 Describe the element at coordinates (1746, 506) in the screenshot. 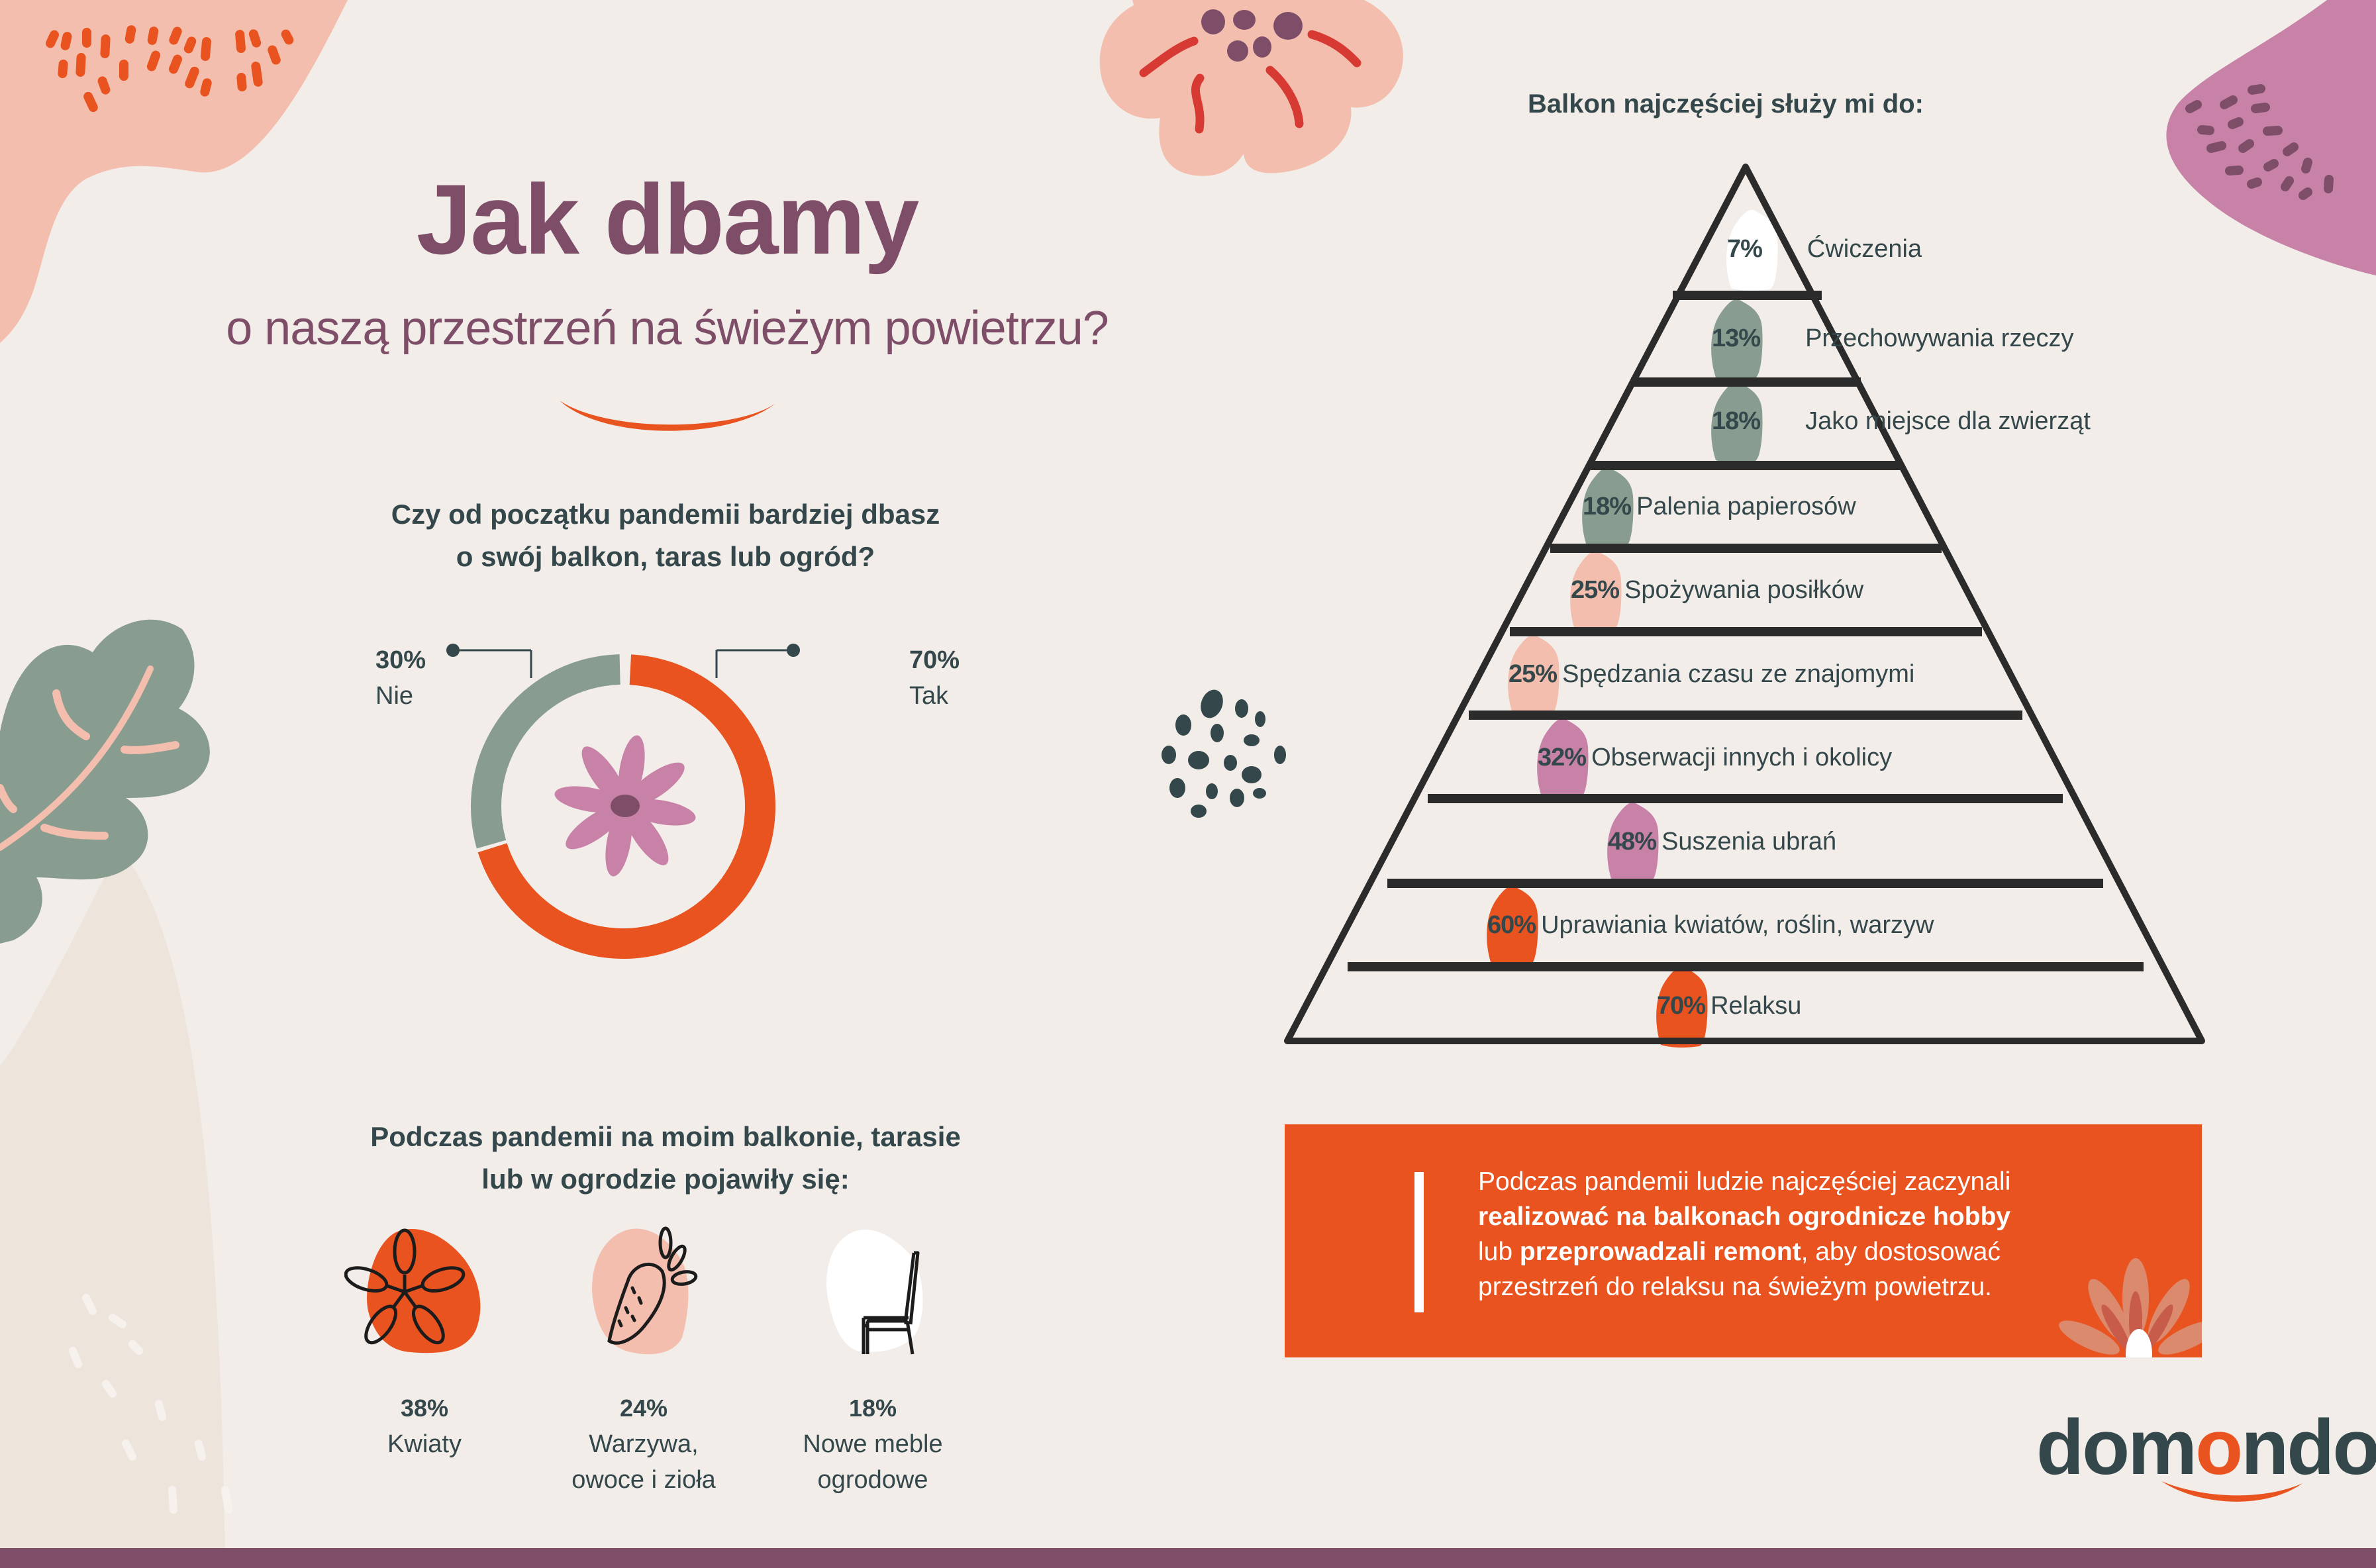

I see `row-label: Palenia papierosów` at that location.